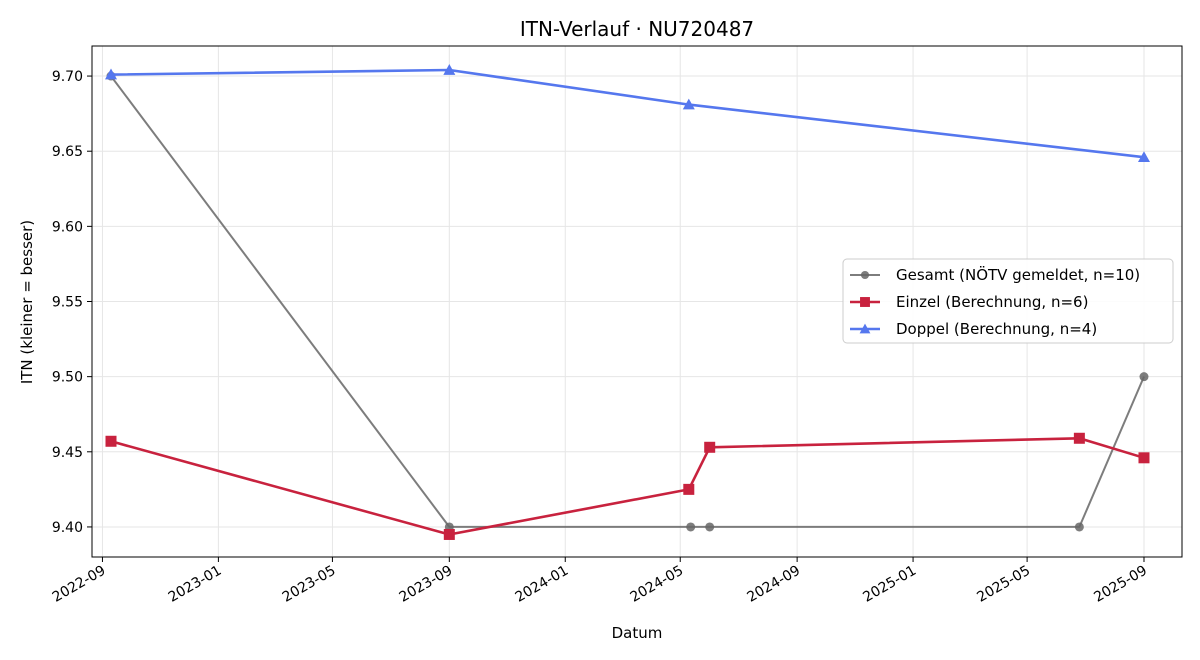 The width and height of the screenshot is (1200, 660). What do you see at coordinates (67, 152) in the screenshot?
I see `y-tick-label: 9.65` at bounding box center [67, 152].